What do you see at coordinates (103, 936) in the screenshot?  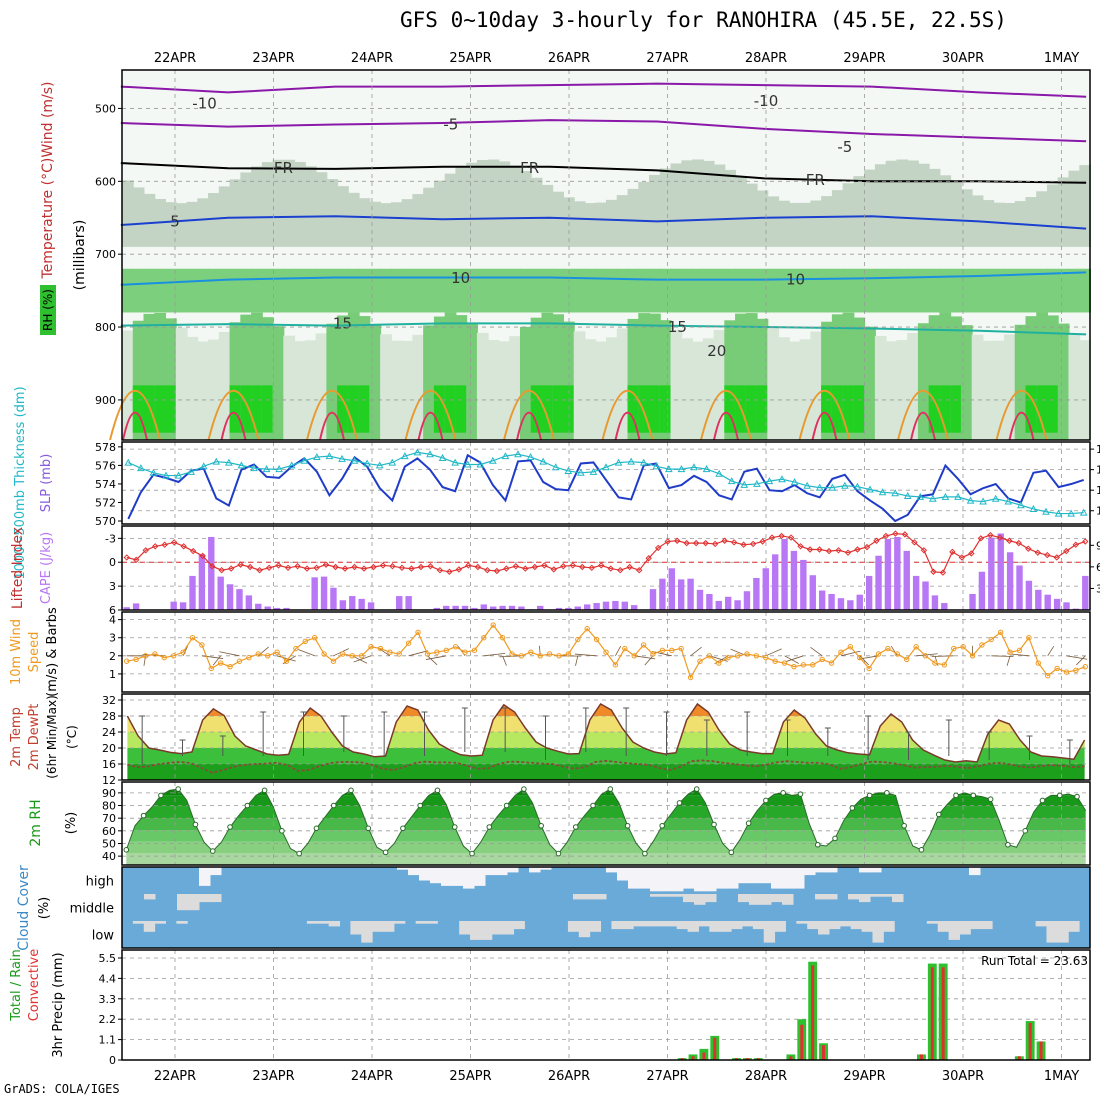 I see `cloud-row-label: low` at bounding box center [103, 936].